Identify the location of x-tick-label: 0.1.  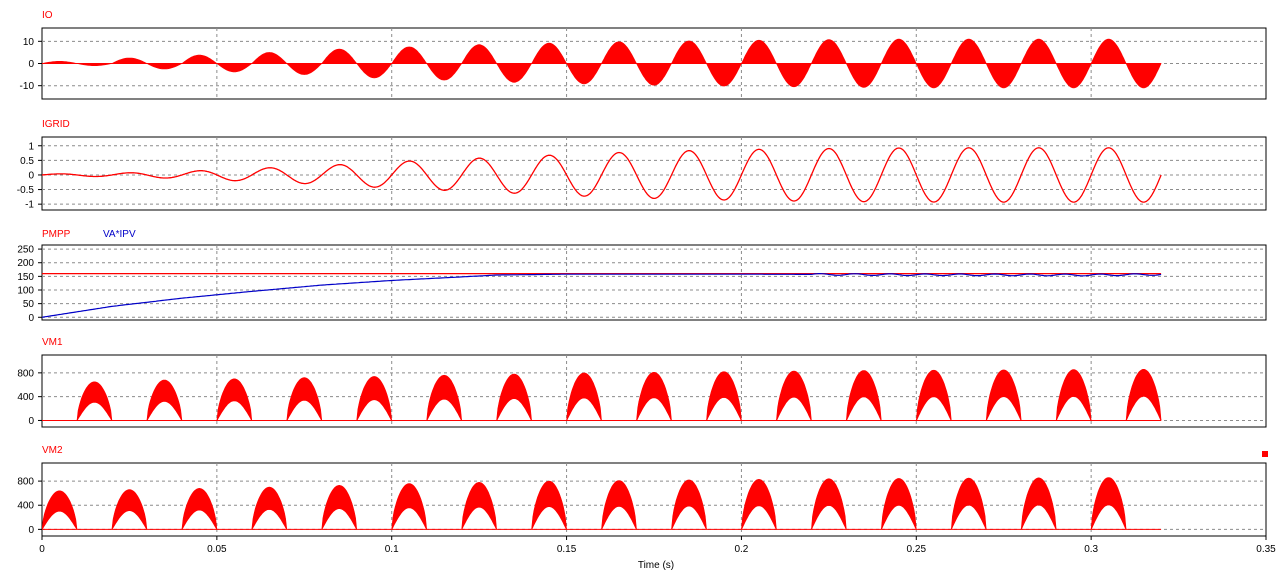
(392, 549).